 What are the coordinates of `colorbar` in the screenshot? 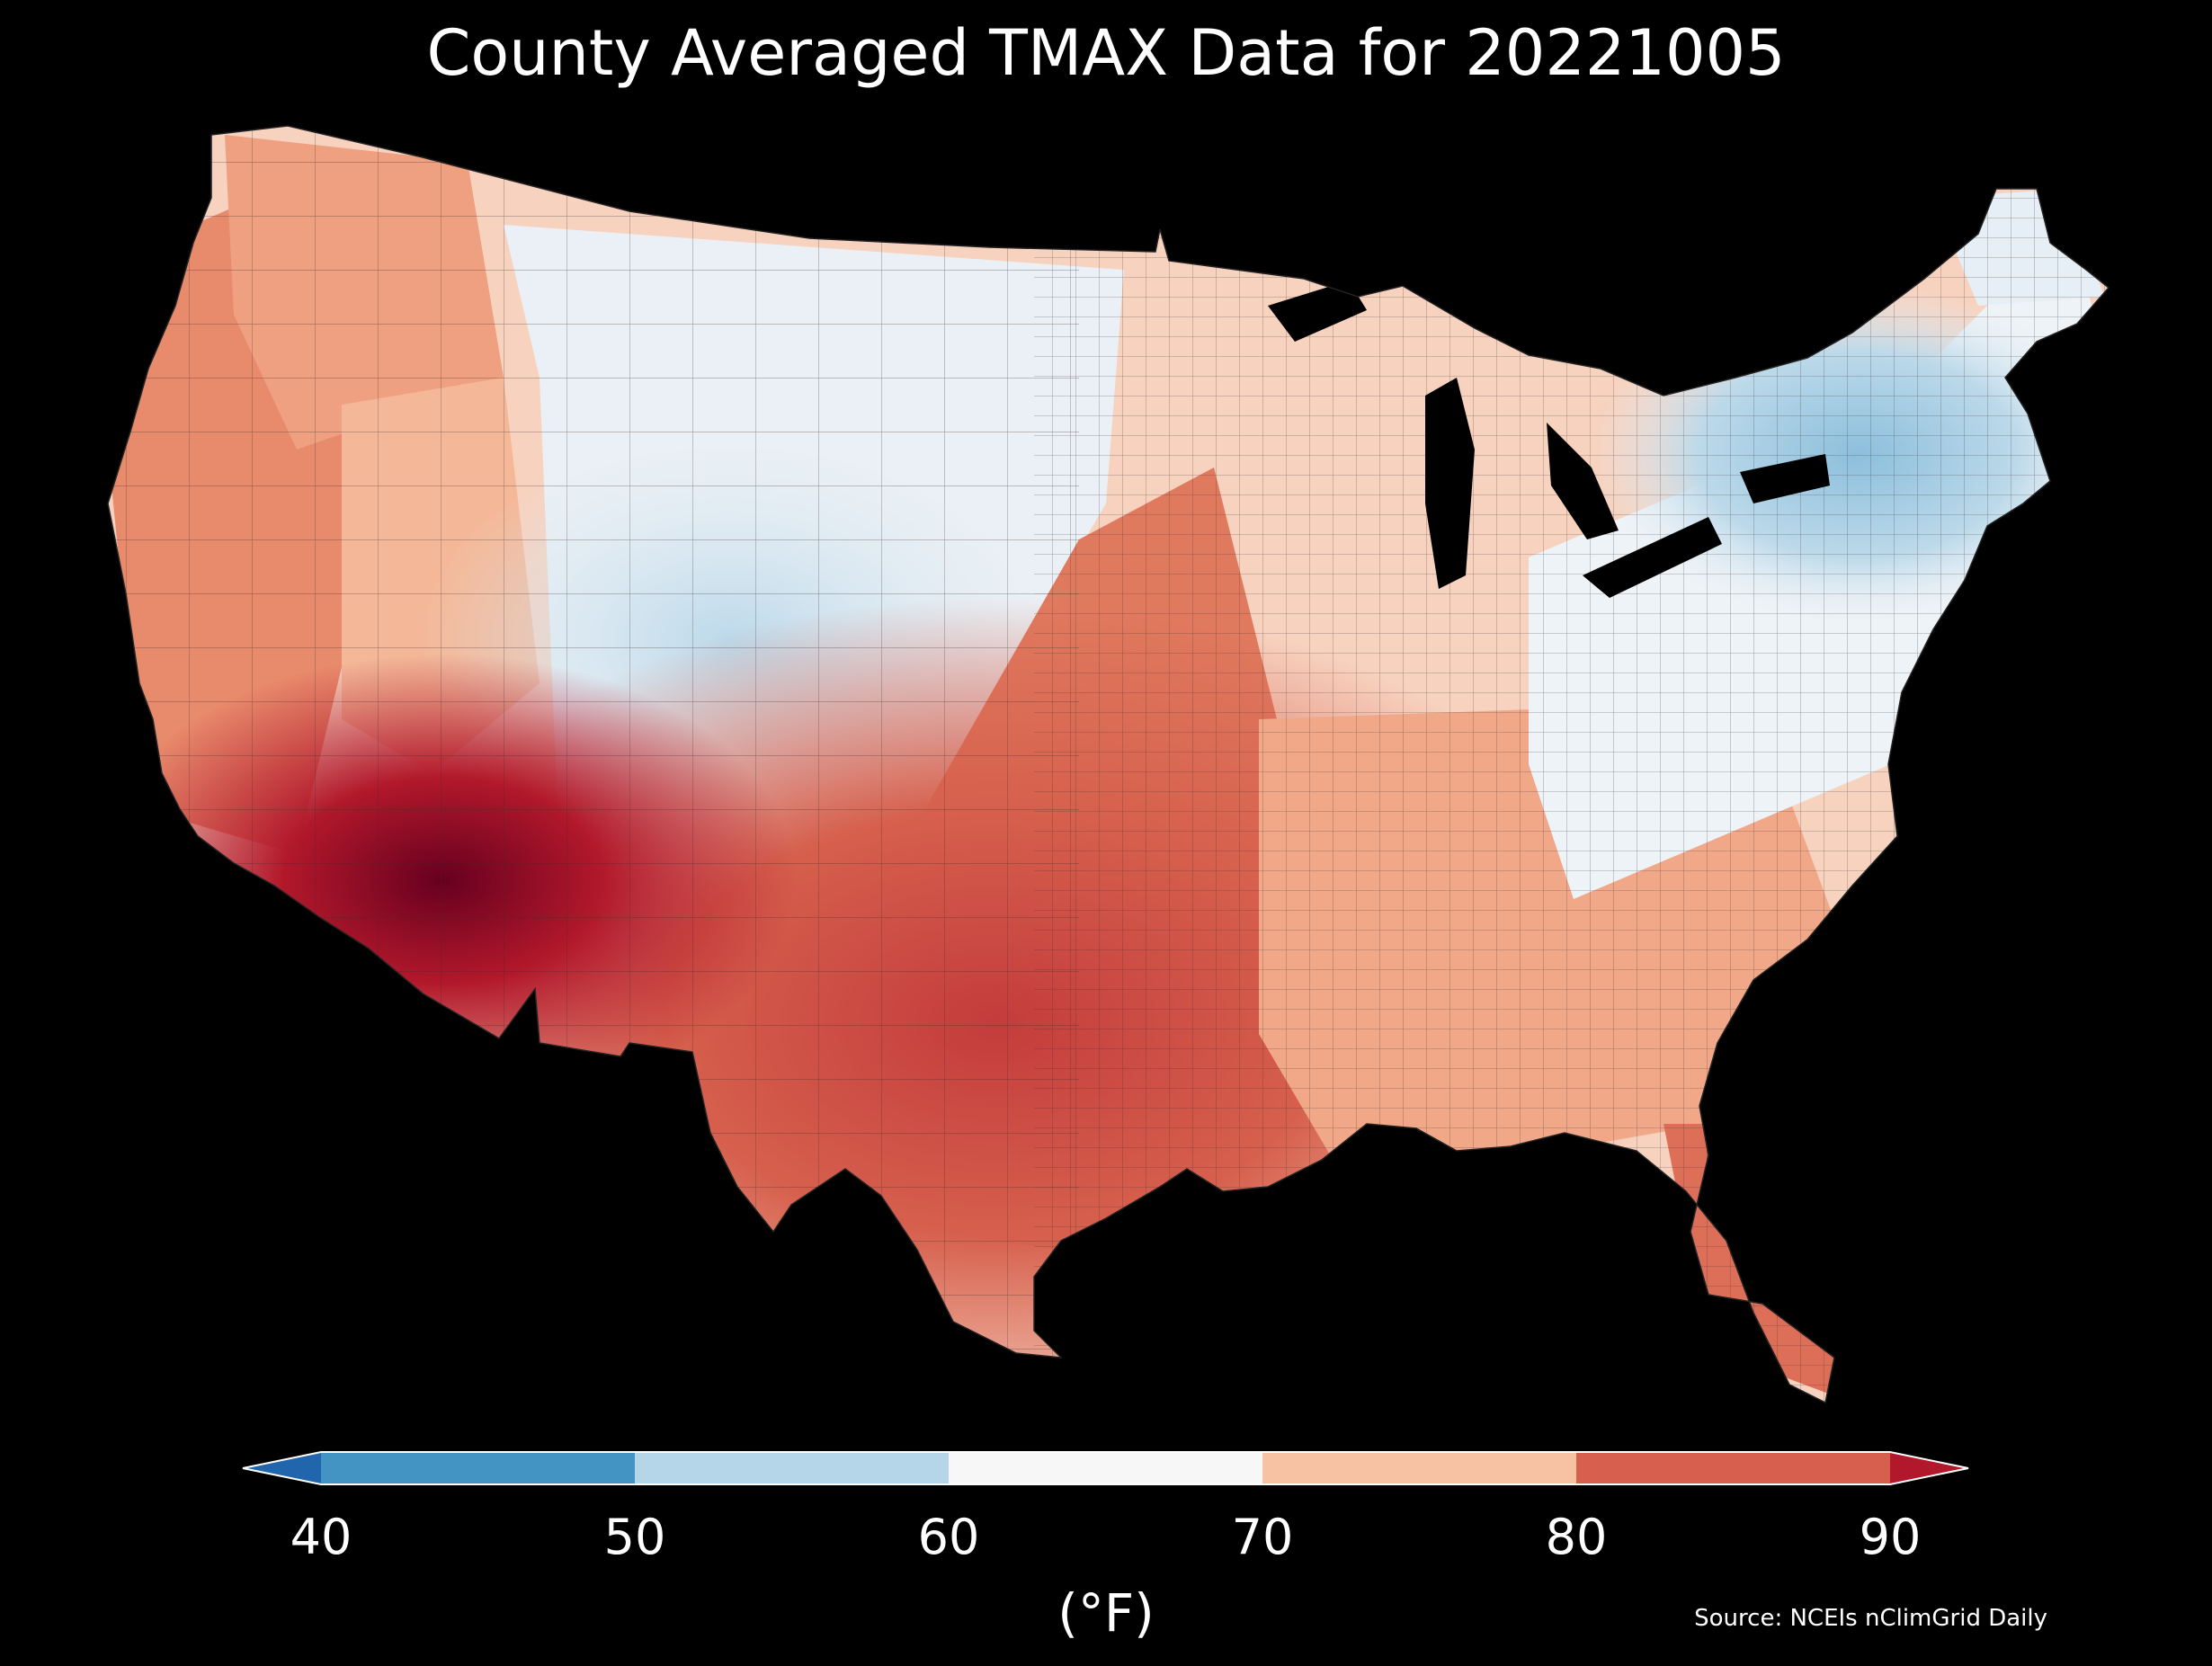 It's located at (1105, 1468).